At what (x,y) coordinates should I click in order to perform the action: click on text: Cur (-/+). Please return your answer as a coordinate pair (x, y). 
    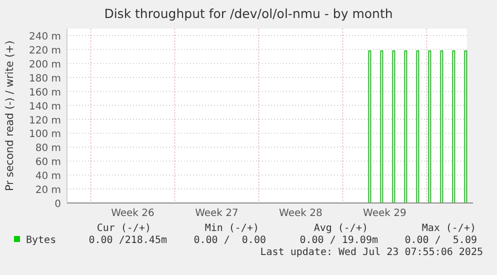
    Looking at the image, I should click on (123, 228).